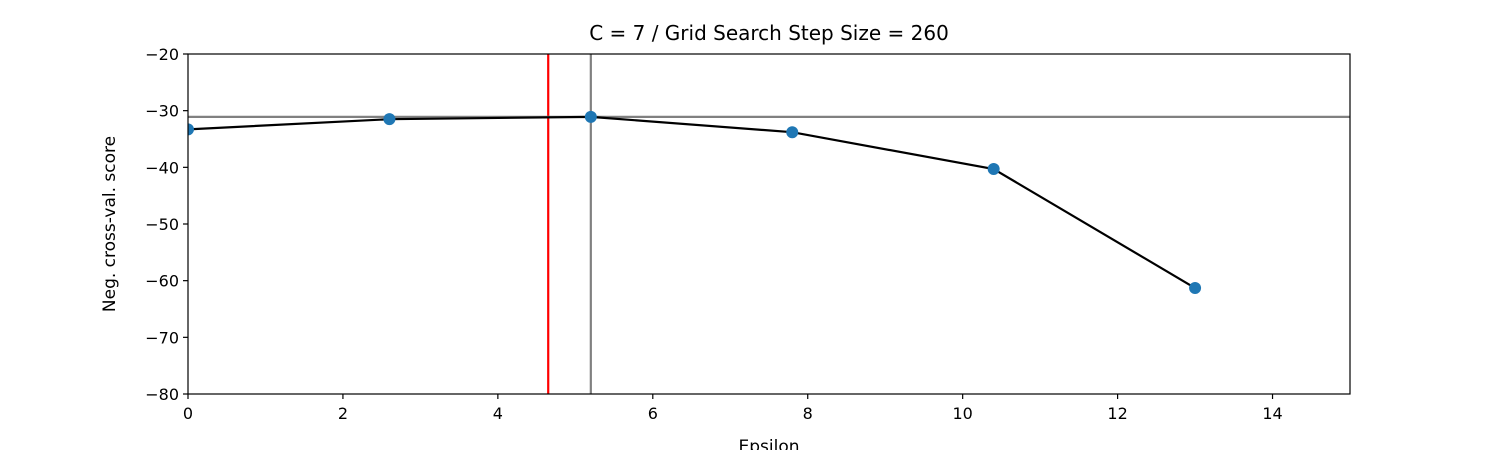  What do you see at coordinates (162, 111) in the screenshot?
I see `y-tick-label: −30` at bounding box center [162, 111].